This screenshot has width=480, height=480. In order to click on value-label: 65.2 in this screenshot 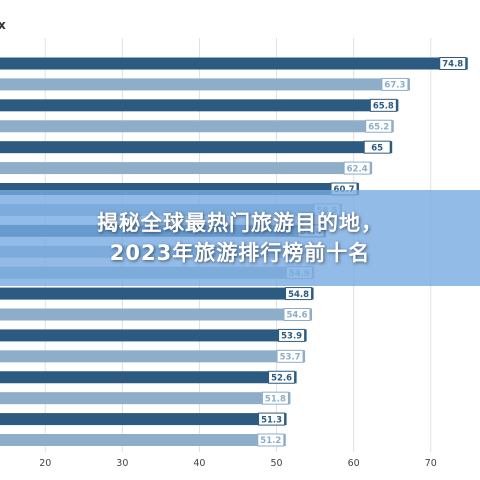, I will do `click(378, 127)`.